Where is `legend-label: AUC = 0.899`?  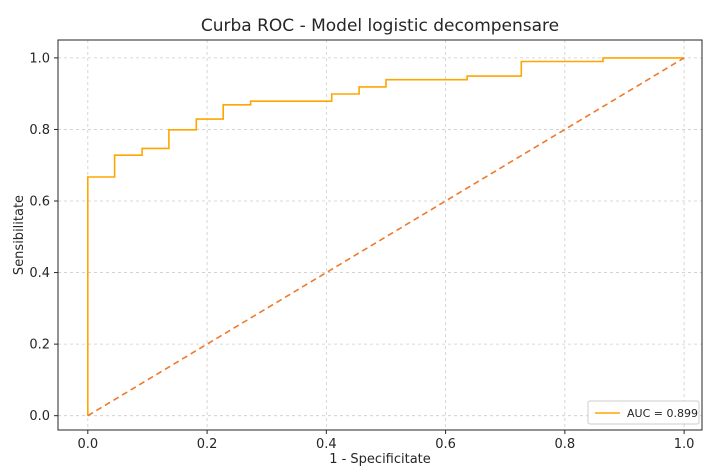
legend-label: AUC = 0.899 is located at coordinates (662, 413).